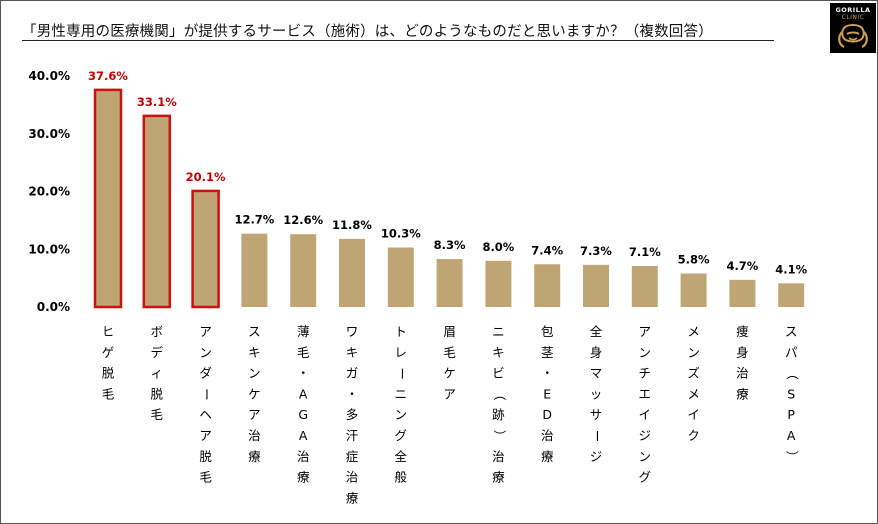 This screenshot has width=878, height=524. What do you see at coordinates (547, 414) in the screenshot?
I see `x-tick-char: D` at bounding box center [547, 414].